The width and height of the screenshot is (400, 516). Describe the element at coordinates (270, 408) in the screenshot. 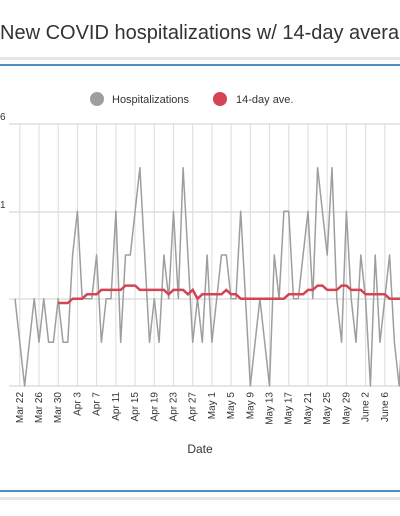

I see `x-tick-label: May 13` at that location.